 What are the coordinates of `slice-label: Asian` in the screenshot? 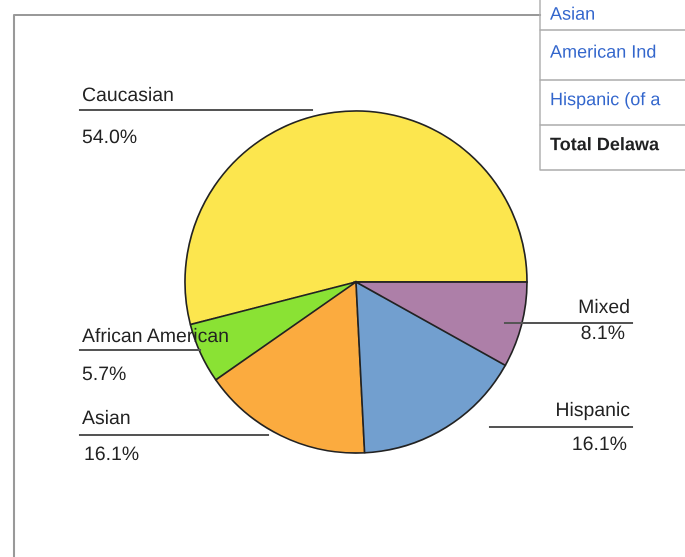 It's located at (106, 417).